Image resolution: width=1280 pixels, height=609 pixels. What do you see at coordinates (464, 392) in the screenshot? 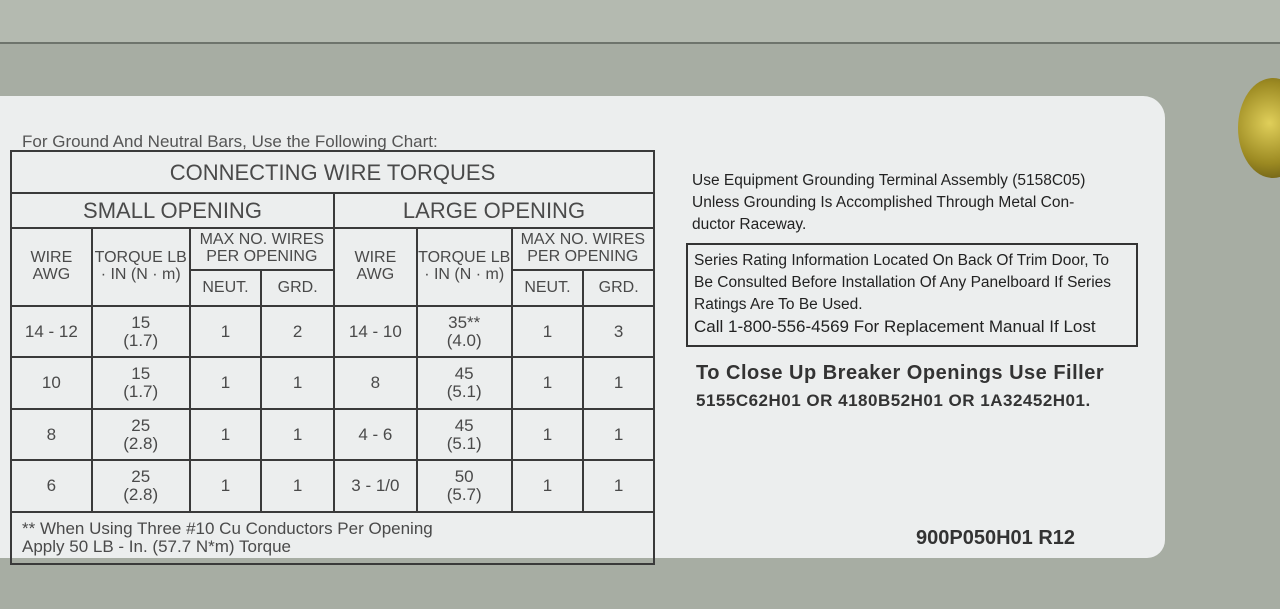
I see `cell-value: (5.1)` at bounding box center [464, 392].